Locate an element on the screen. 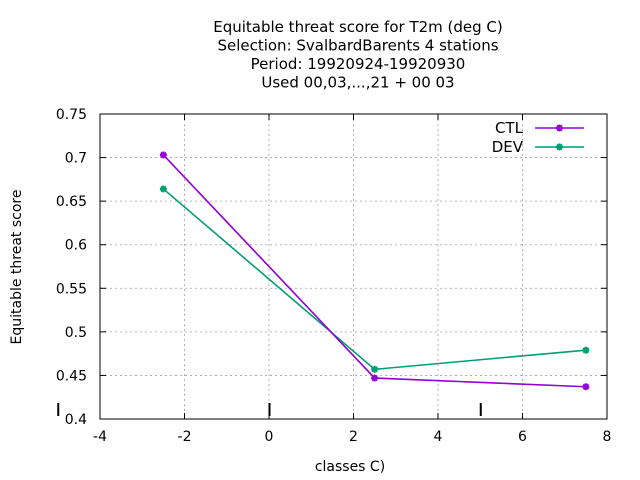 The width and height of the screenshot is (640, 480). title-line: Used 00,03,...,21 + 00 03 is located at coordinates (357, 83).